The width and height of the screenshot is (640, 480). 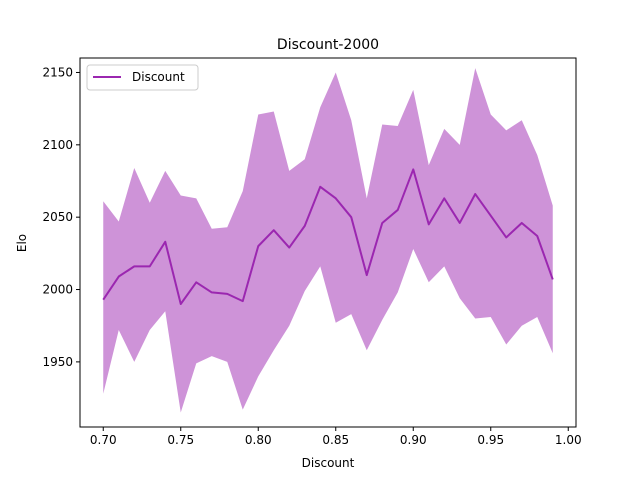 I want to click on y-tick-label: 1950, so click(x=57, y=362).